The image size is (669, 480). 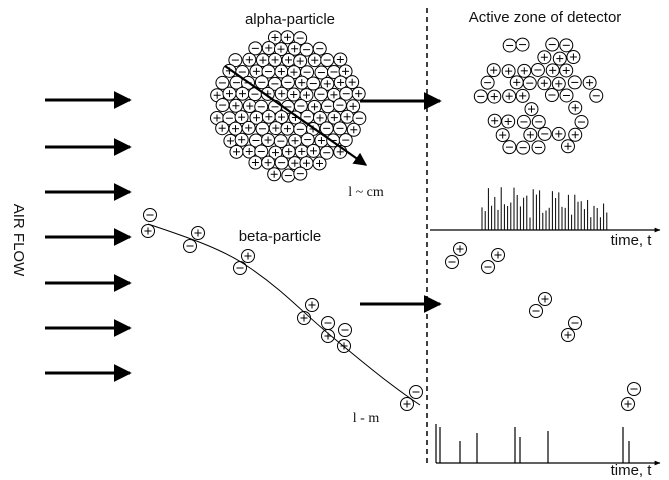 What do you see at coordinates (296, 115) in the screenshot?
I see `alpha-track` at bounding box center [296, 115].